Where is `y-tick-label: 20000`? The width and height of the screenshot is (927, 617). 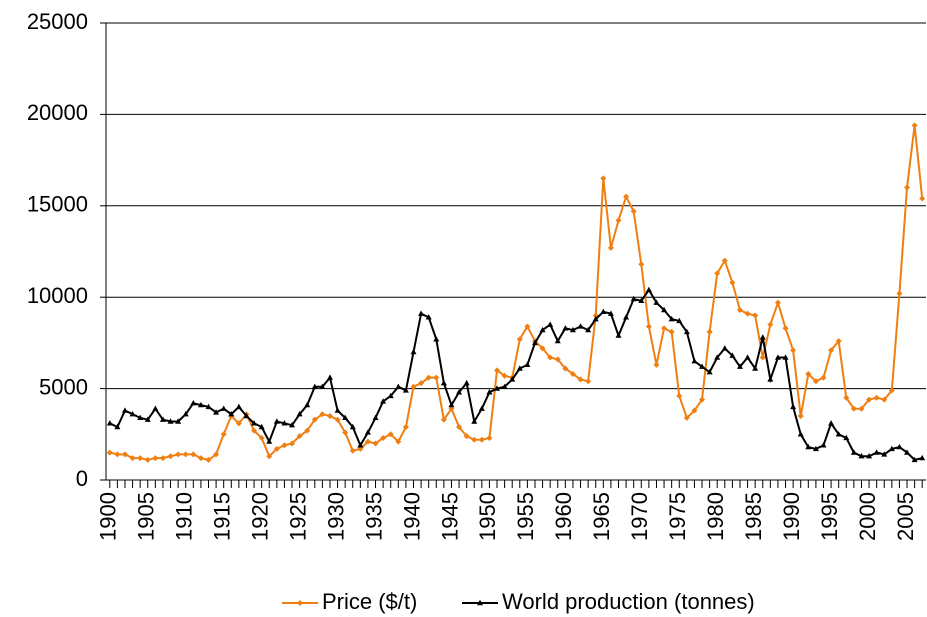 y-tick-label: 20000 is located at coordinates (57, 112).